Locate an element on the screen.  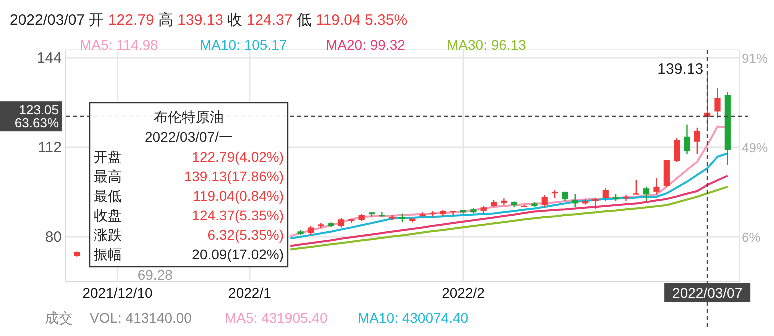
text: 成交 is located at coordinates (59, 318).